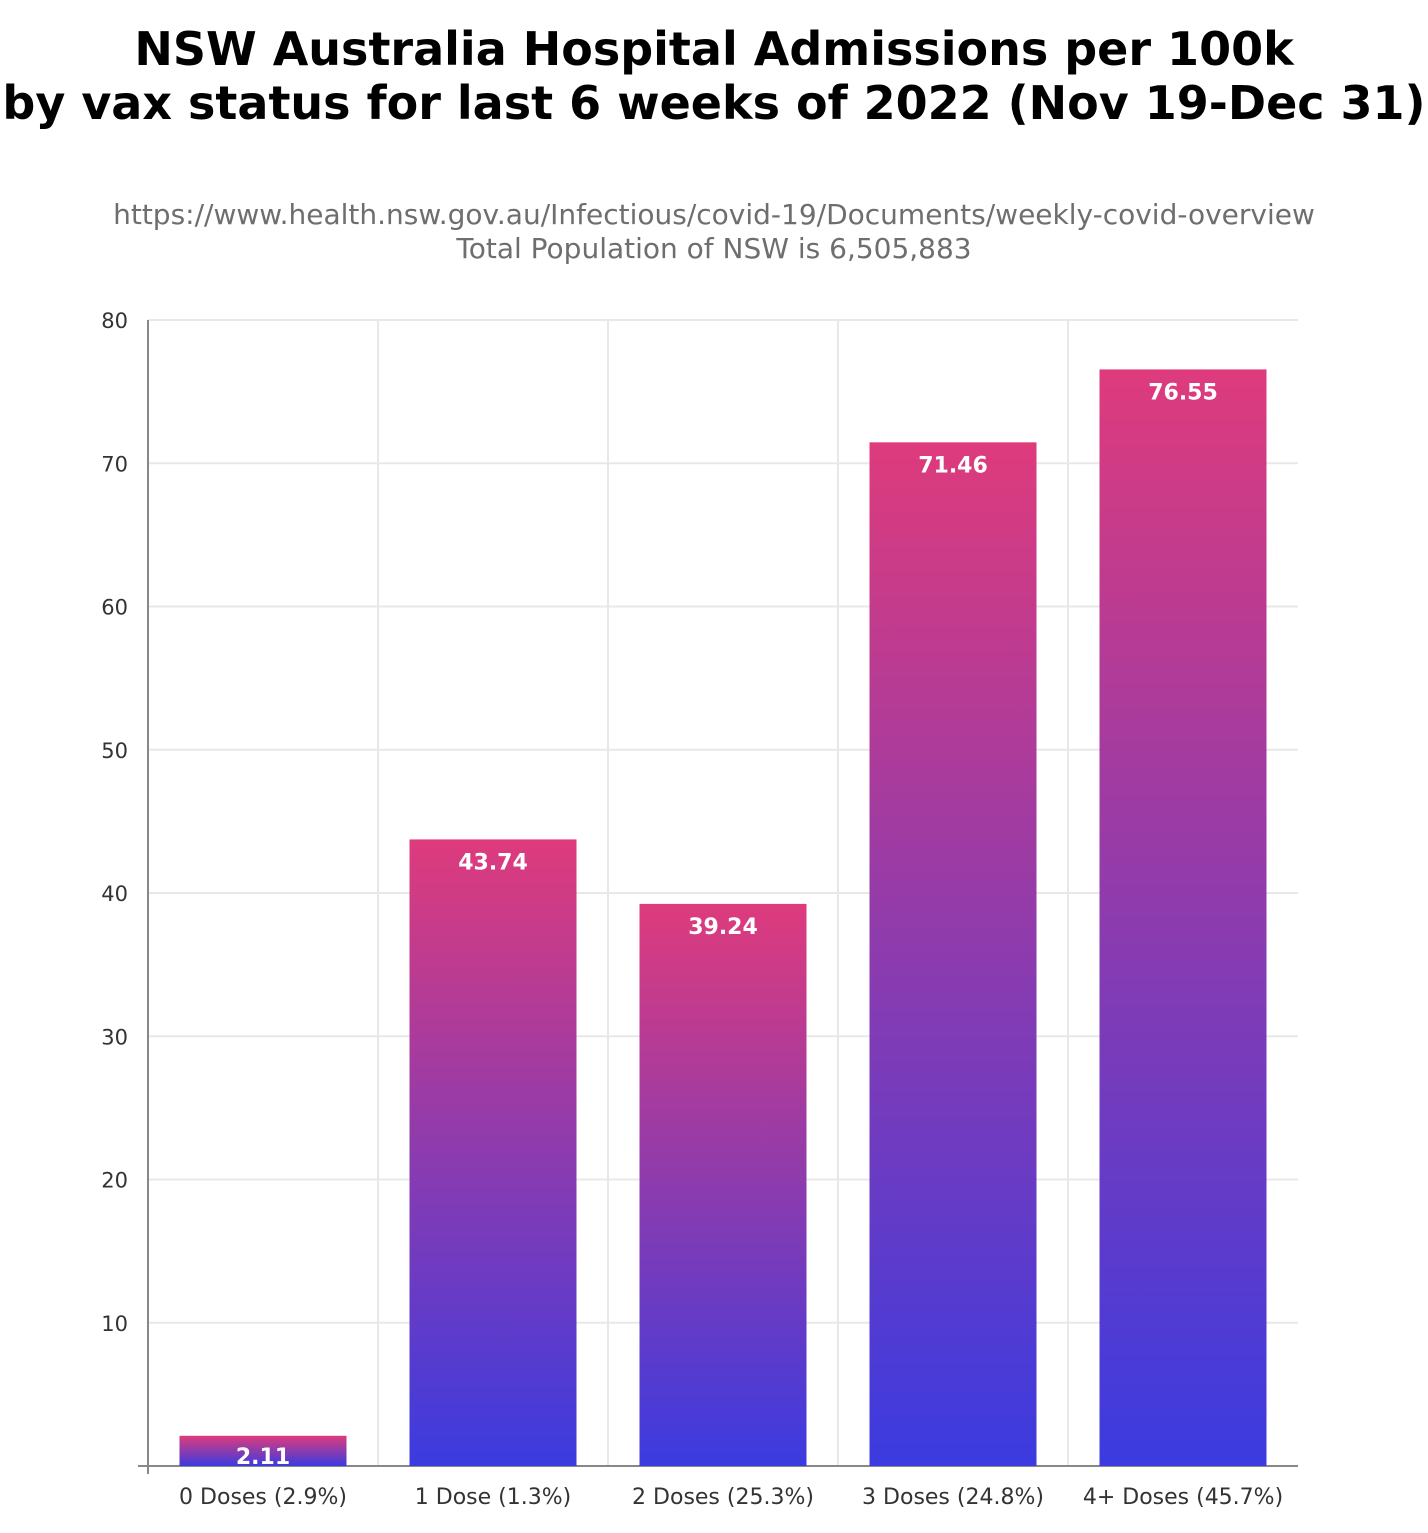  What do you see at coordinates (953, 1497) in the screenshot?
I see `x-tick-label: 3 Doses (24.8%)` at bounding box center [953, 1497].